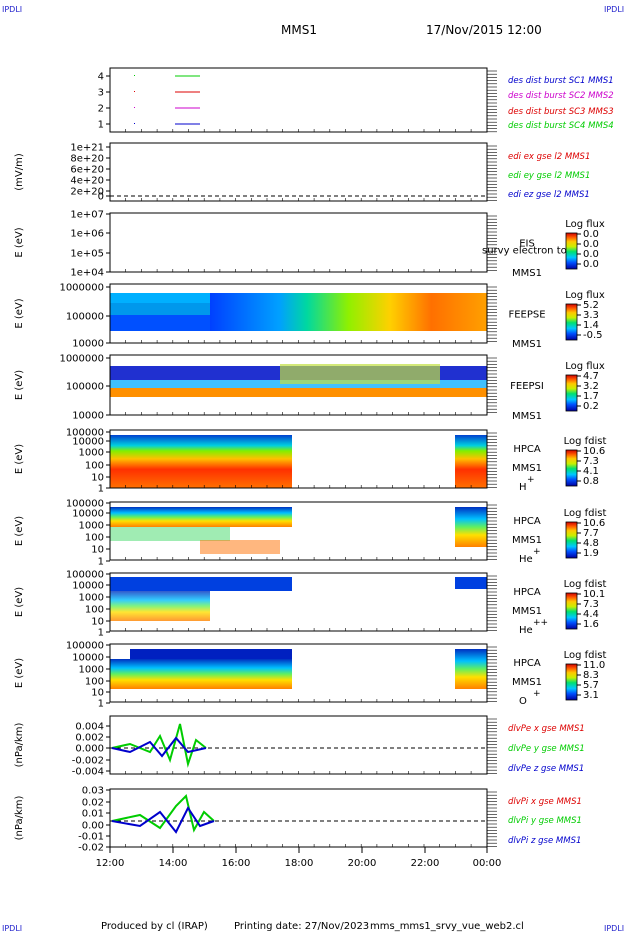 The width and height of the screenshot is (630, 934). Describe the element at coordinates (591, 376) in the screenshot. I see `colorbar-value: 4.7` at that location.